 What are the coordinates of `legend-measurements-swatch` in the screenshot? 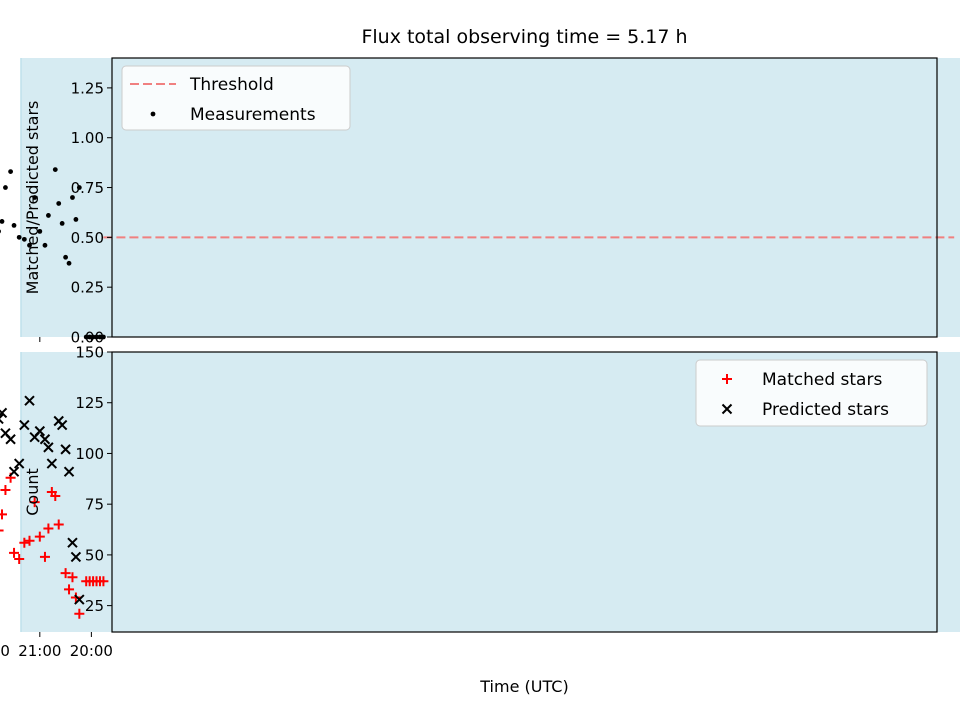 It's located at (153, 114).